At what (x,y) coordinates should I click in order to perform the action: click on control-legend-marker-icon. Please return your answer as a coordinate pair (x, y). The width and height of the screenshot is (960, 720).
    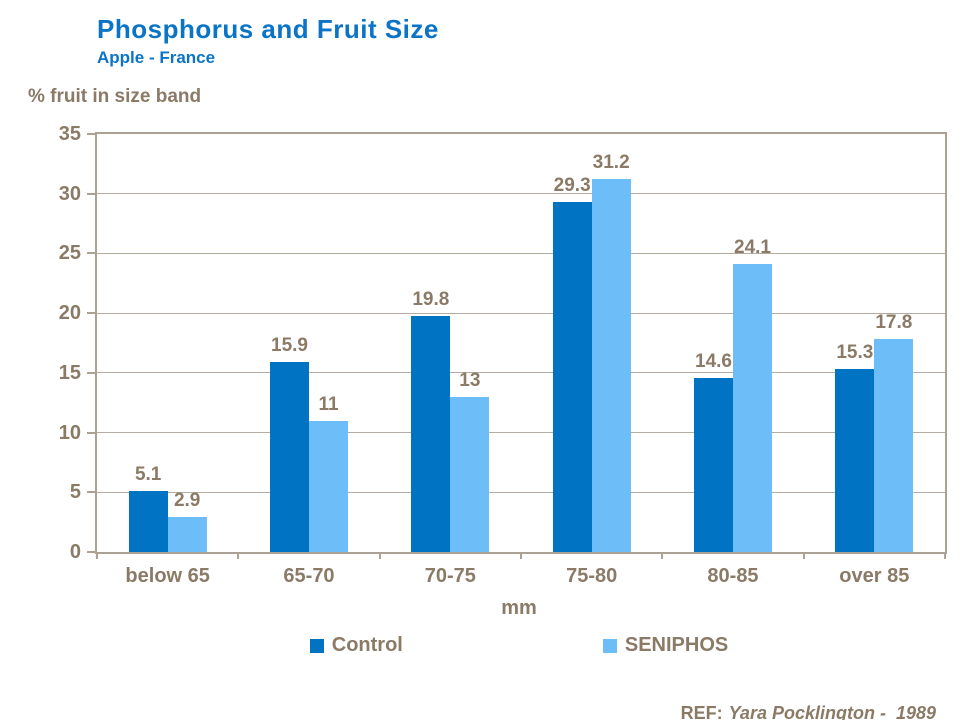
    Looking at the image, I should click on (316, 645).